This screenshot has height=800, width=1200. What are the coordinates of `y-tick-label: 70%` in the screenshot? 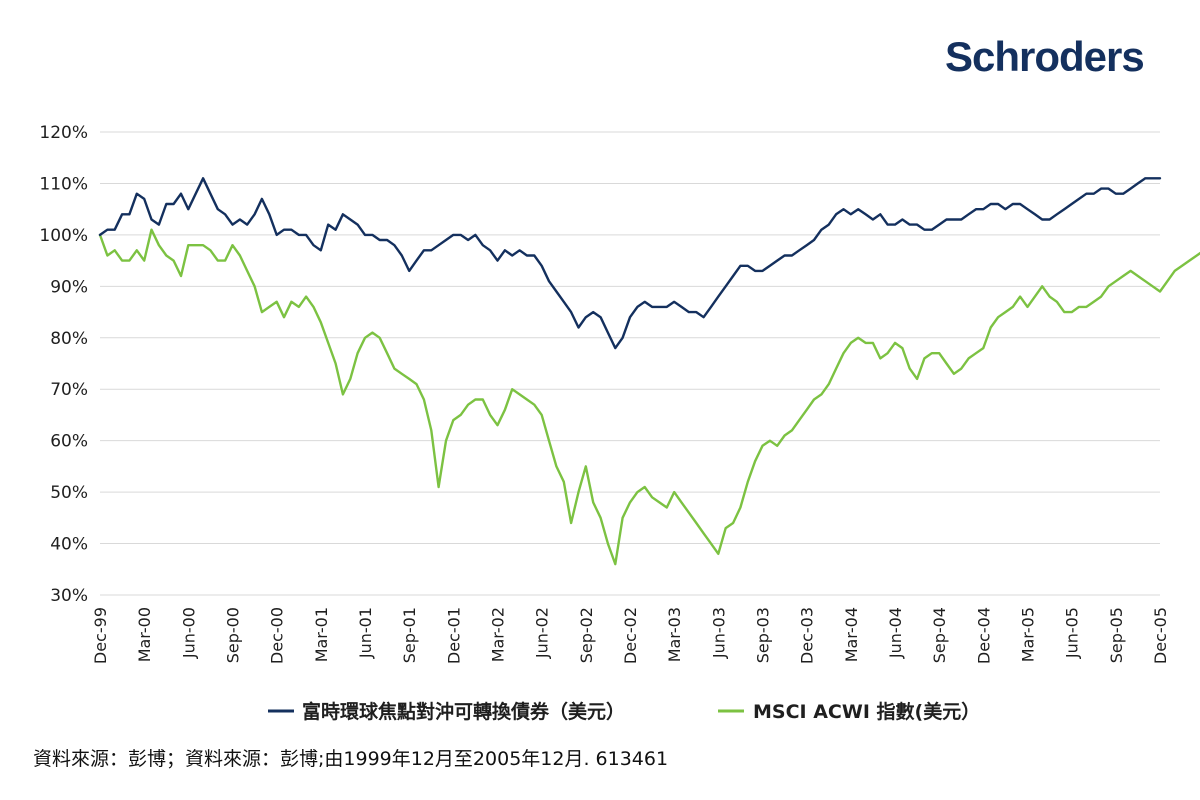 It's located at (69, 390).